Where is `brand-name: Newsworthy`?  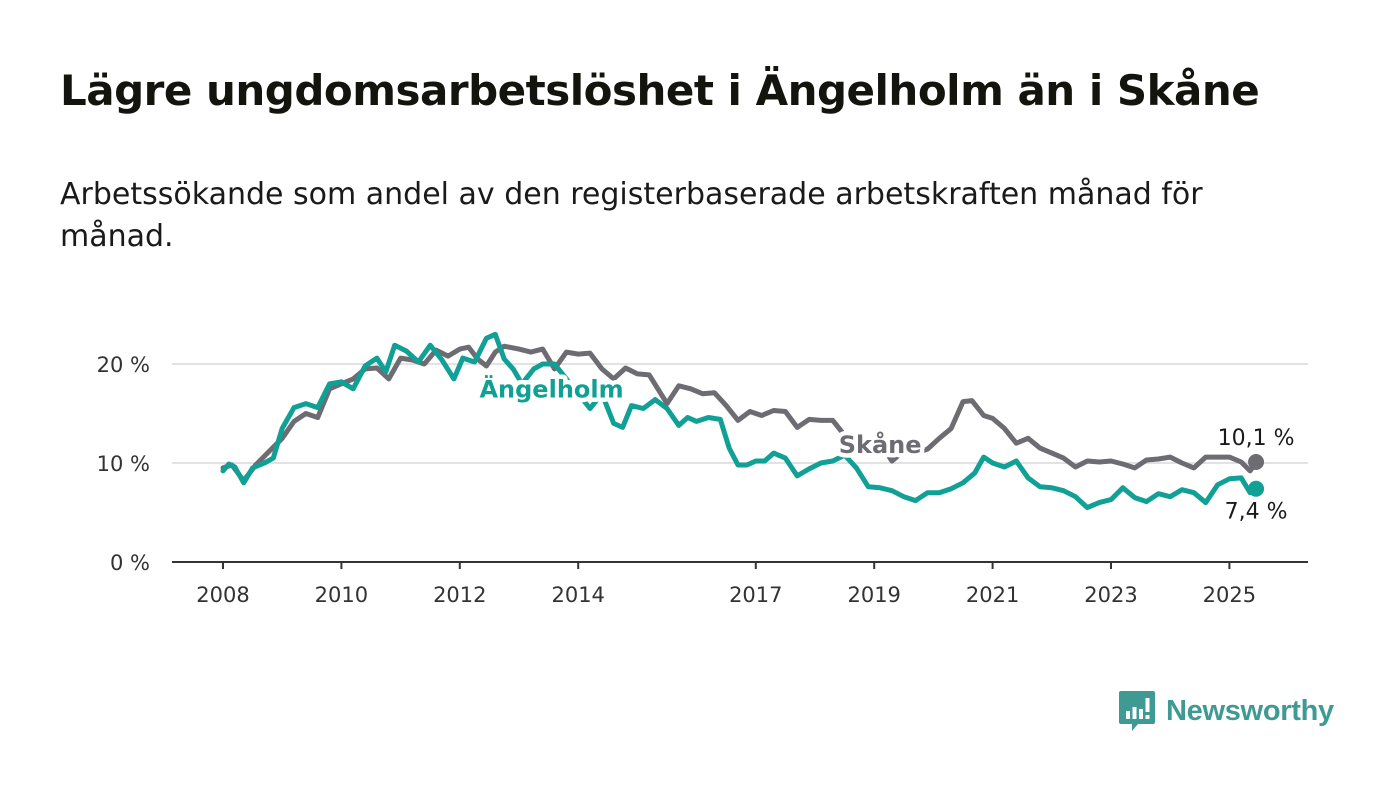
brand-name: Newsworthy is located at coordinates (1250, 710).